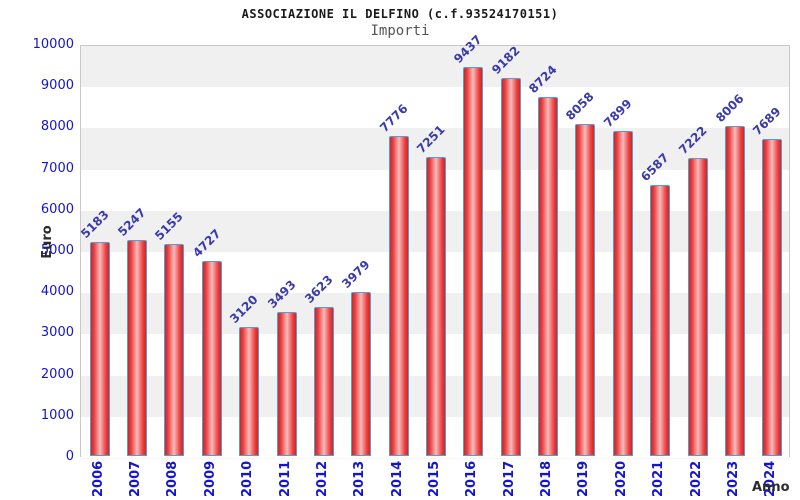 The height and width of the screenshot is (500, 800). I want to click on x-tick-label: 2011, so click(285, 478).